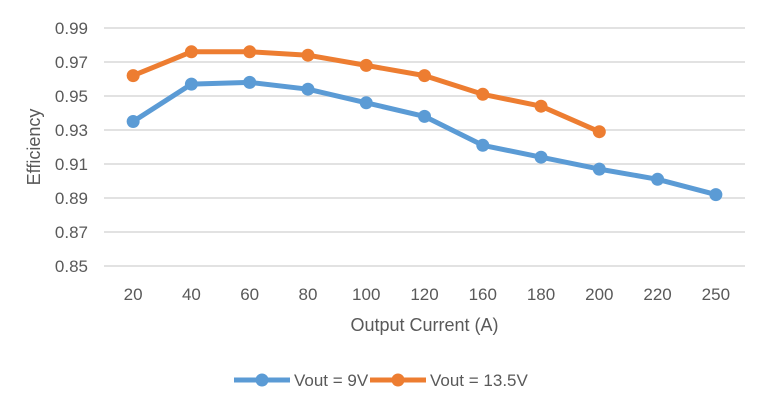  I want to click on y-axis-title: Efficiency, so click(34, 147).